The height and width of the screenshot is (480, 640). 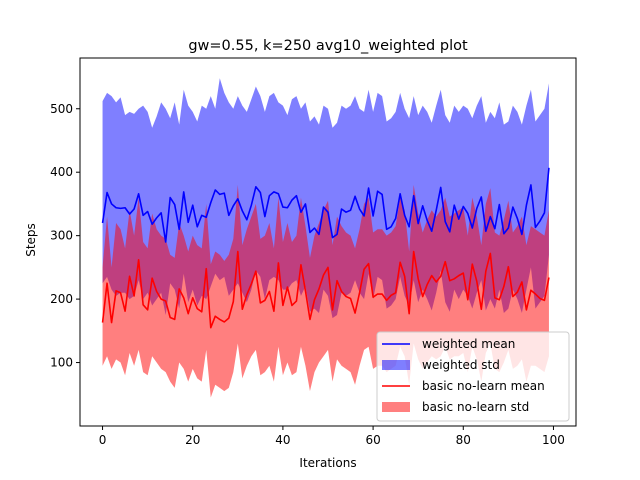 What do you see at coordinates (553, 440) in the screenshot?
I see `x-tick-label: 100` at bounding box center [553, 440].